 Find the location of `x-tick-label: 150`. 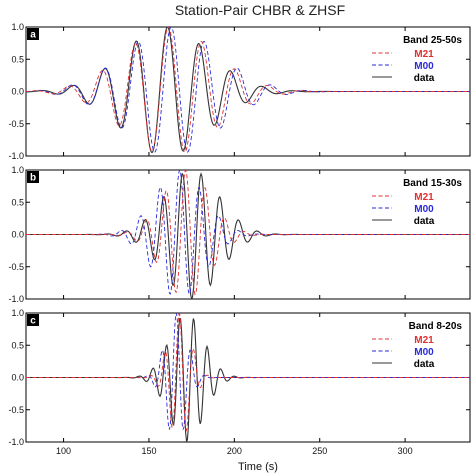

x-tick-label: 150 is located at coordinates (148, 451).